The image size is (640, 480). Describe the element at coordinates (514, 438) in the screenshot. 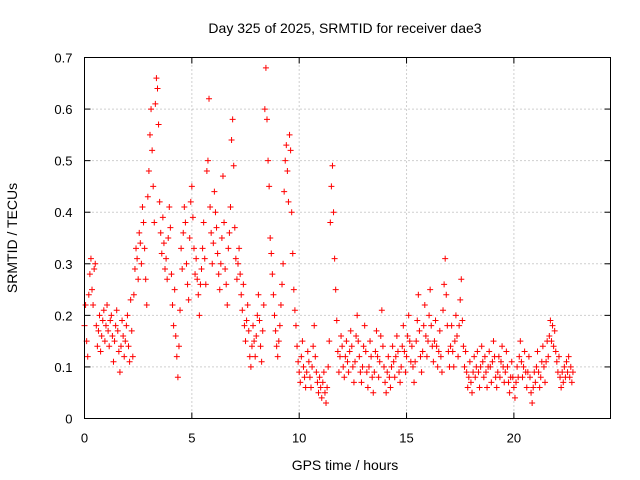

I see `x-tick-label: 20` at that location.